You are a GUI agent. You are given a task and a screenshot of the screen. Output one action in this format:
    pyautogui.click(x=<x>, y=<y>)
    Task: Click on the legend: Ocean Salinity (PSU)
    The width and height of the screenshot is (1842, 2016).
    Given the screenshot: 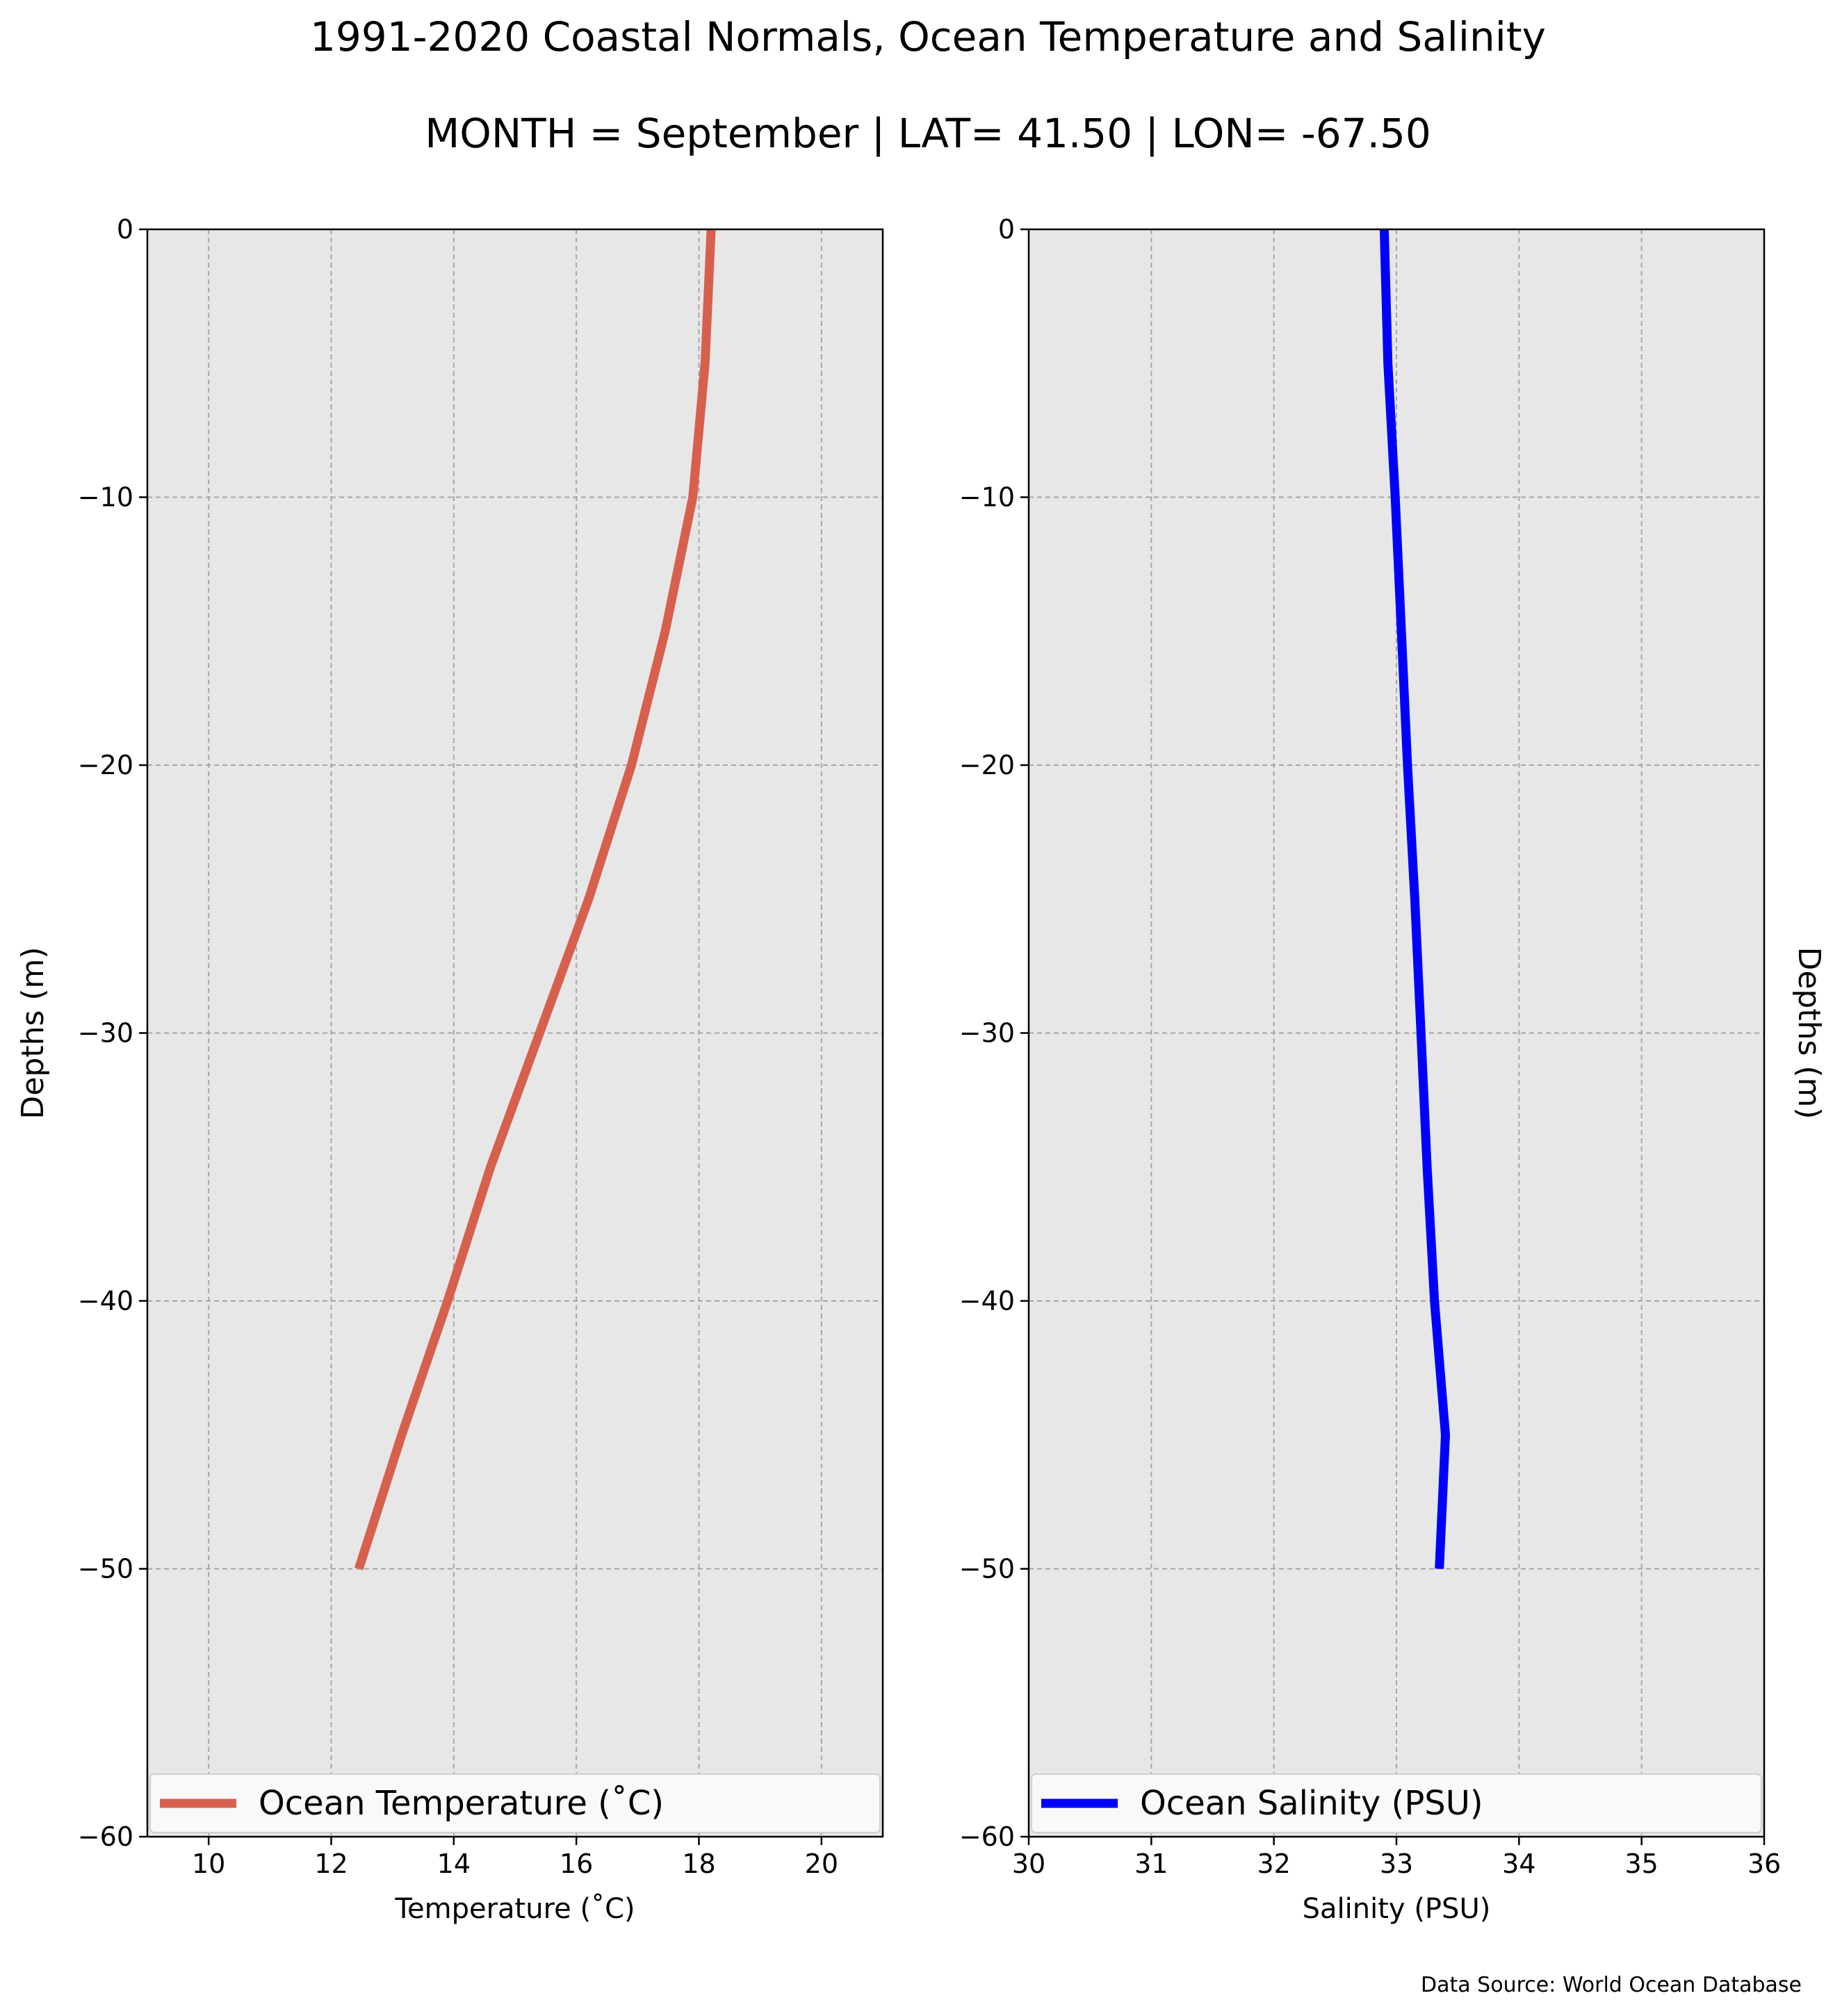 What is the action you would take?
    pyautogui.click(x=1396, y=1803)
    